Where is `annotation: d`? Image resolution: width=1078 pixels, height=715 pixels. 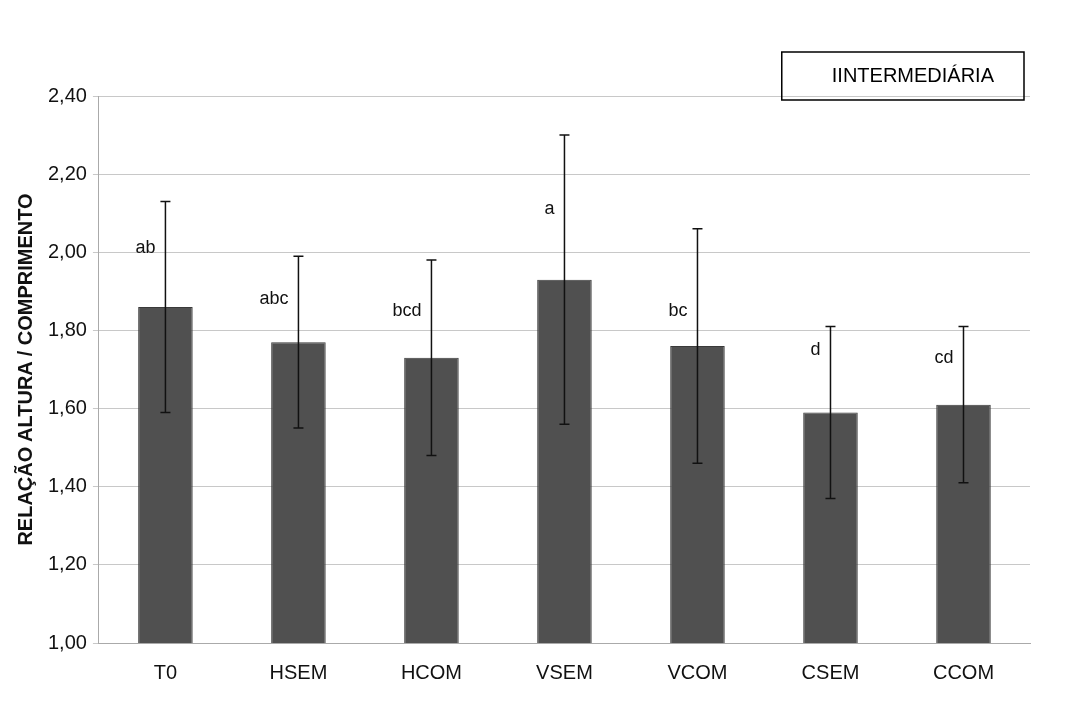
annotation: d is located at coordinates (815, 348).